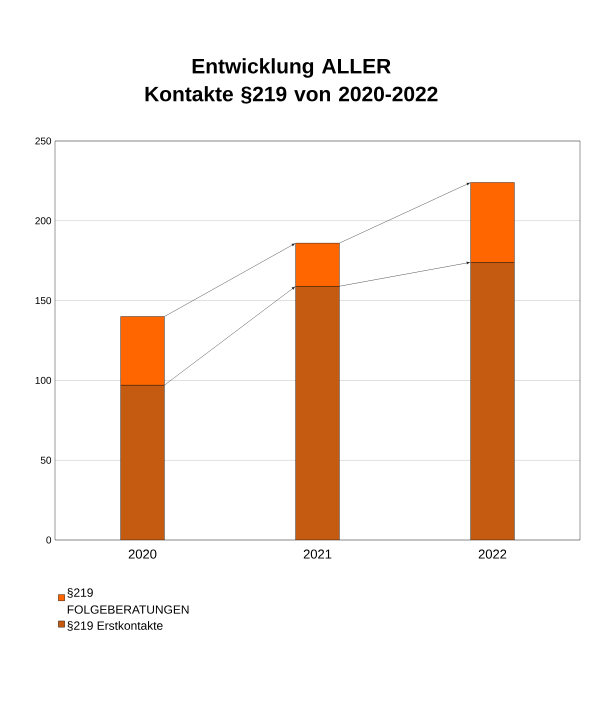 Image resolution: width=590 pixels, height=702 pixels. Describe the element at coordinates (492, 554) in the screenshot. I see `x-tick-label: 2022` at that location.